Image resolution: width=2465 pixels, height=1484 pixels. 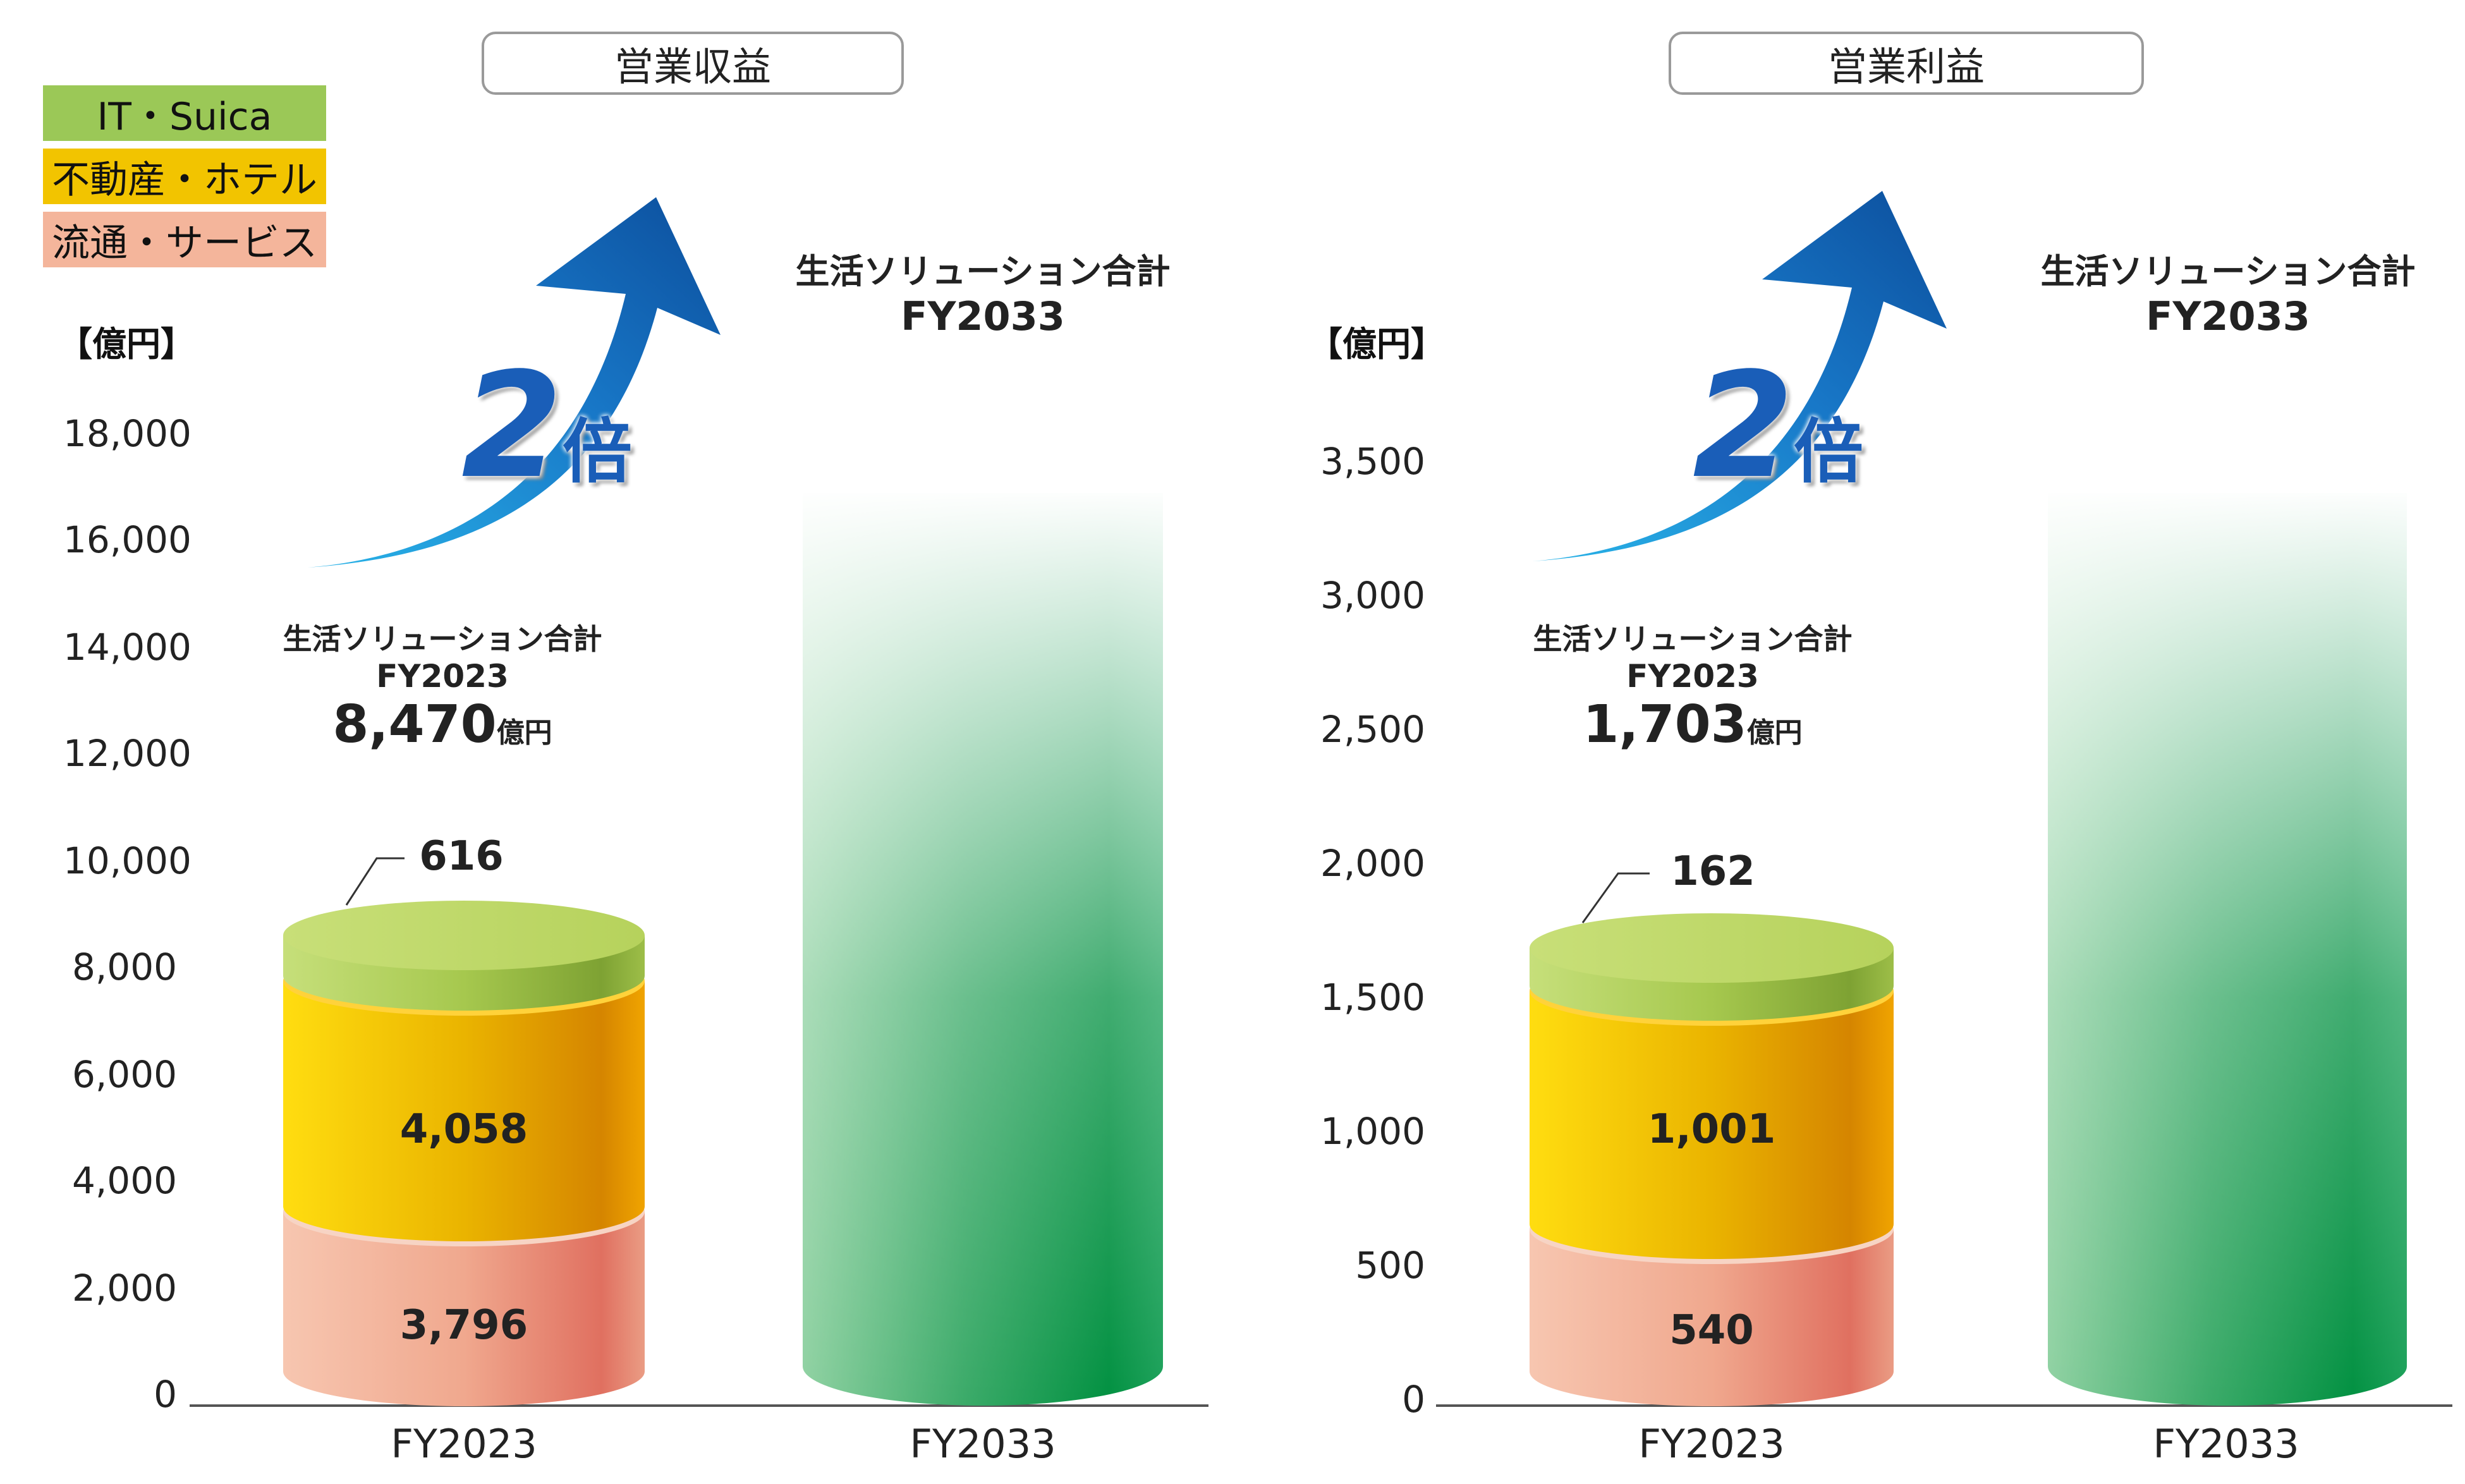 I want to click on tick-label: 6,000, so click(x=124, y=1074).